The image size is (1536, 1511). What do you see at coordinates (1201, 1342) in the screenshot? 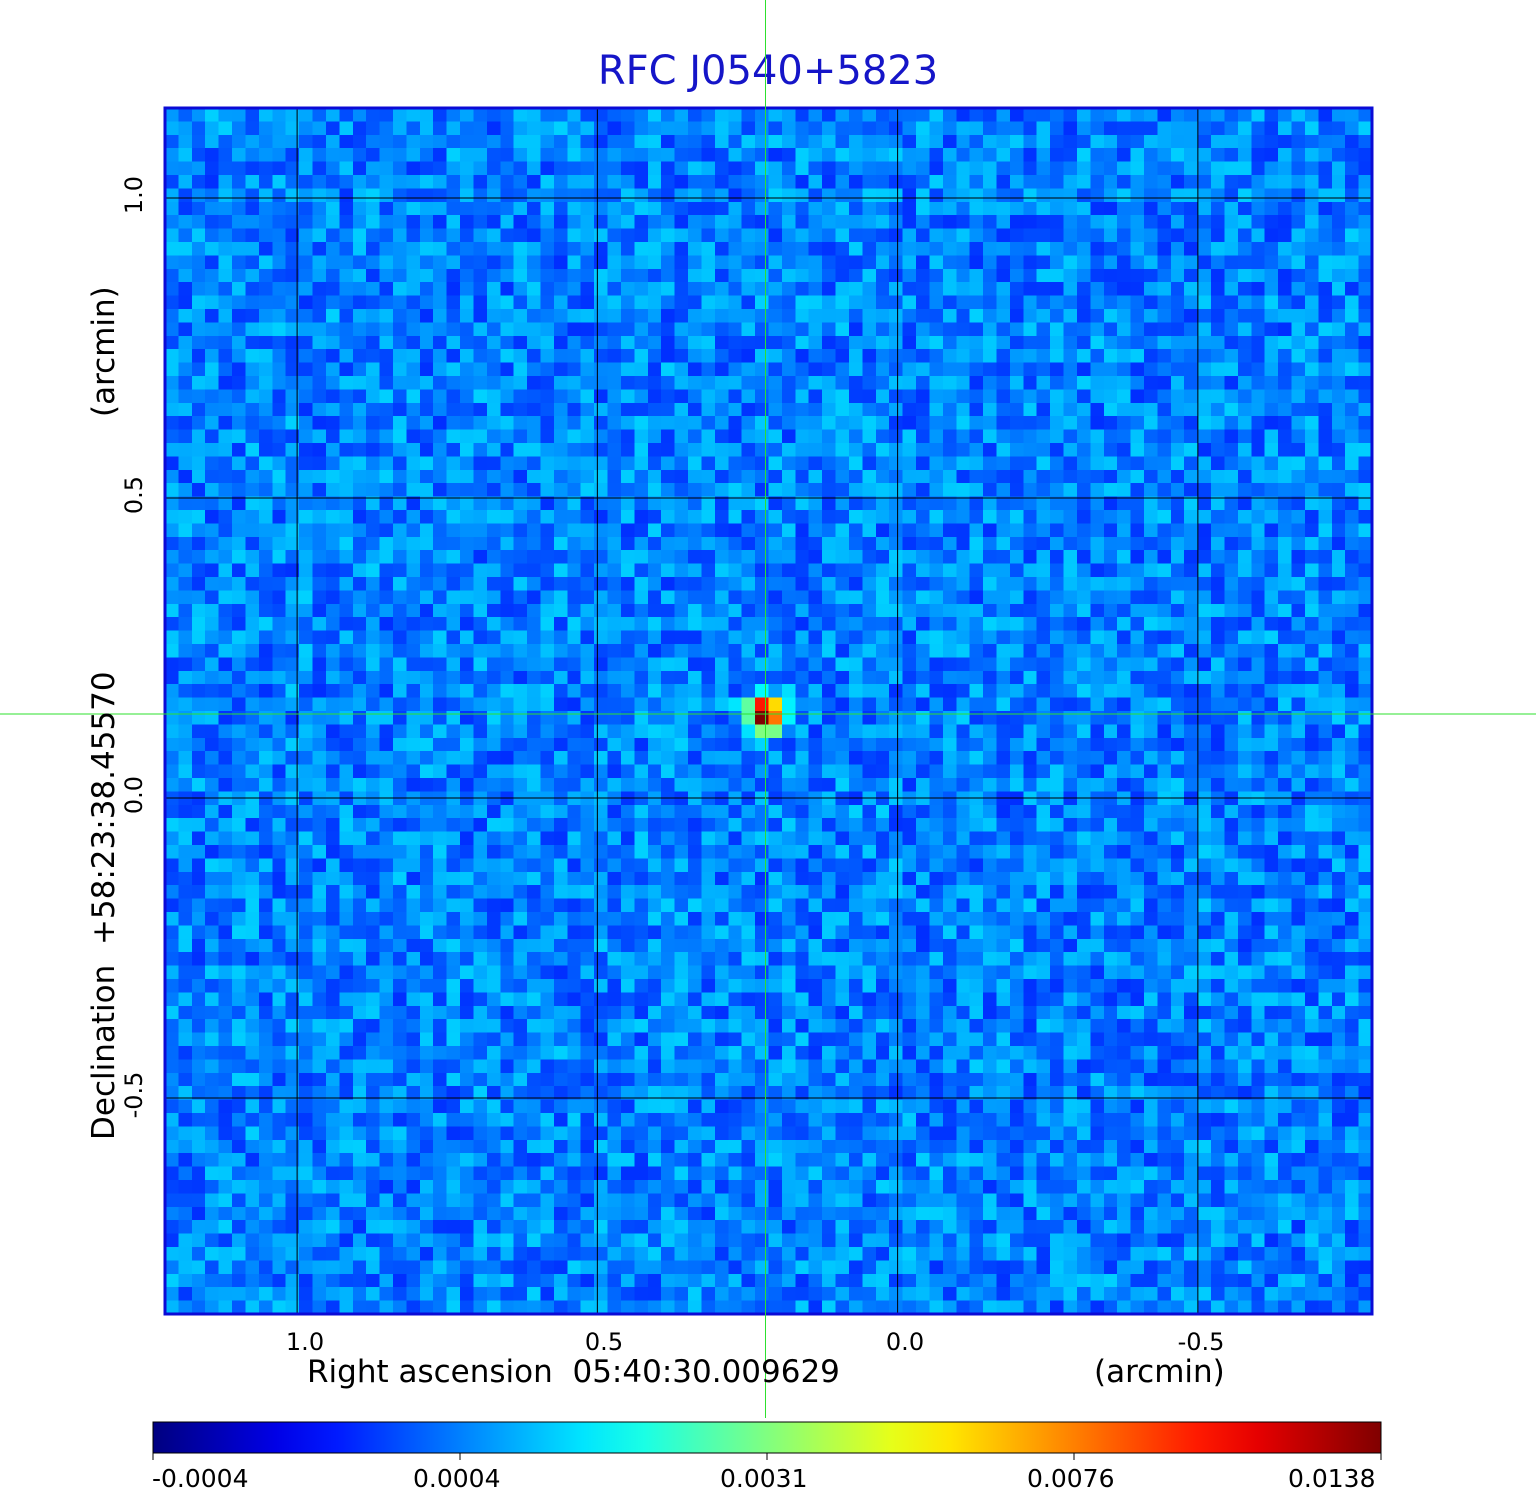
I see `x-tick-label-3: -0.5` at bounding box center [1201, 1342].